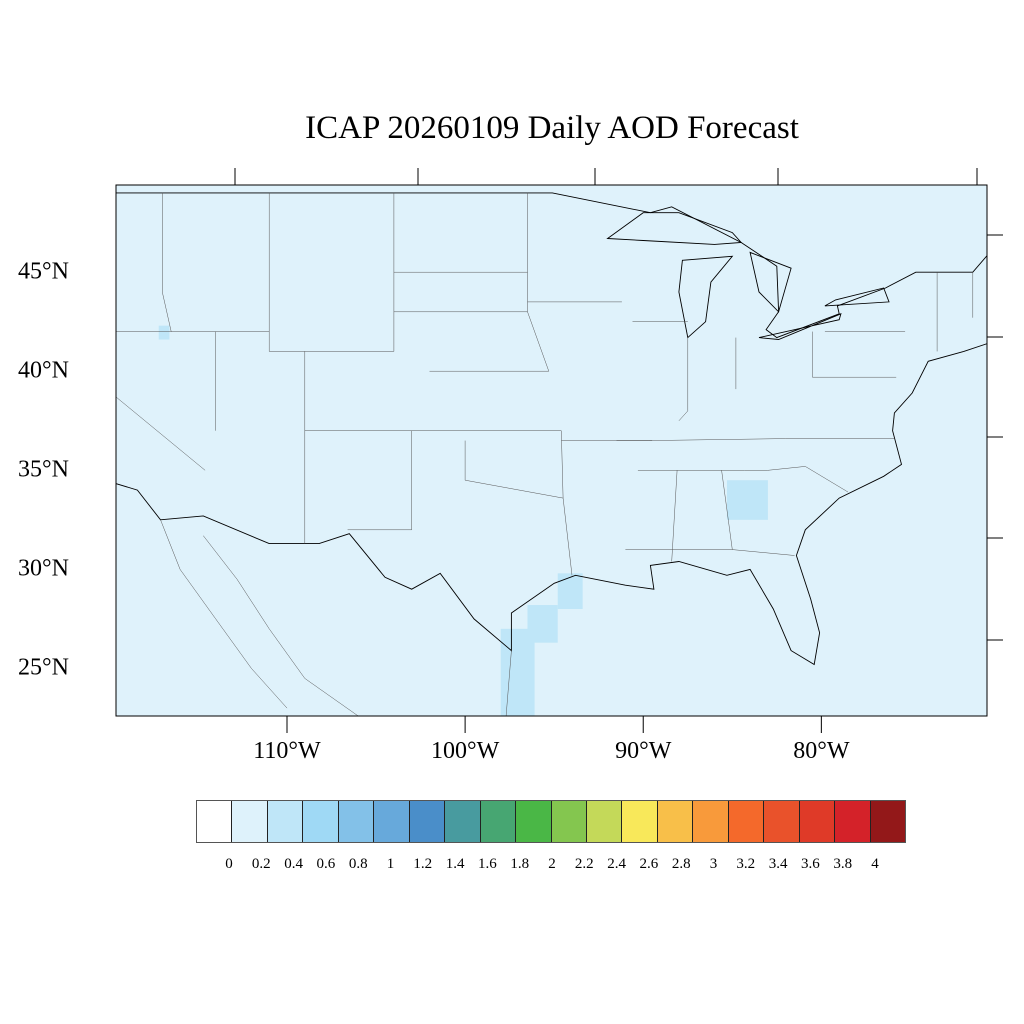  What do you see at coordinates (229, 864) in the screenshot?
I see `colorbar-label: 0` at bounding box center [229, 864].